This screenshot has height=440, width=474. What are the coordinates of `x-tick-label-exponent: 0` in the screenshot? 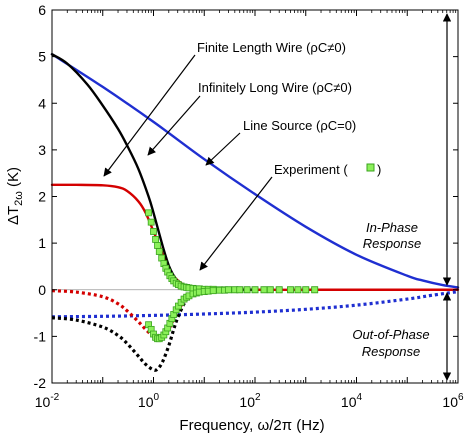 It's located at (157, 397).